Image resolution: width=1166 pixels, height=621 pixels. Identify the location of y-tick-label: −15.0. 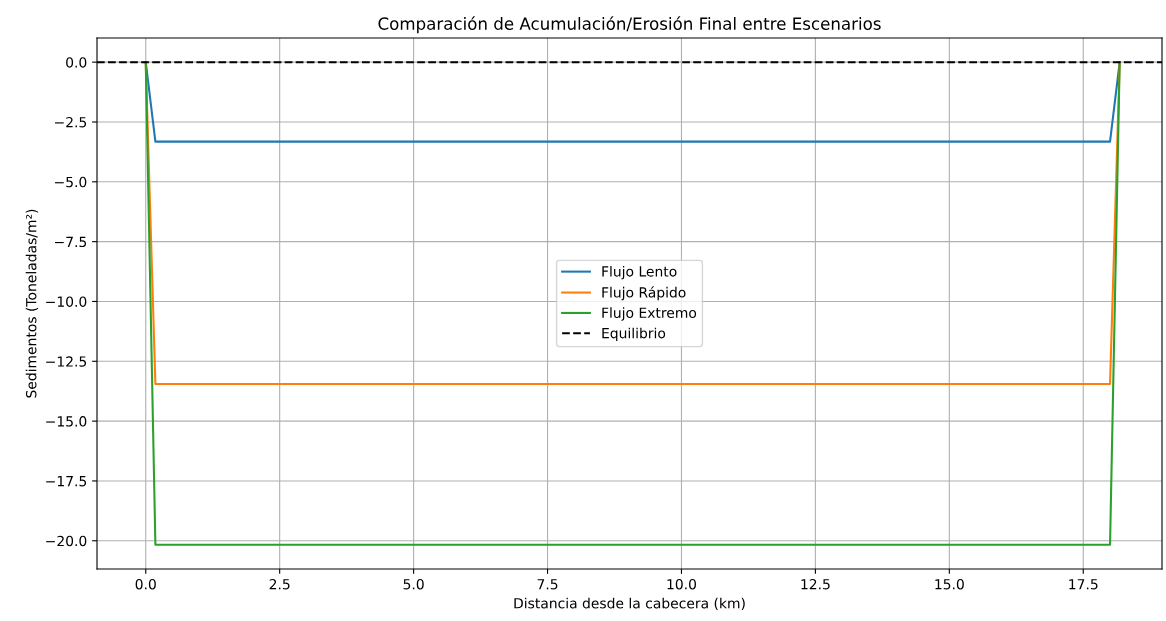
(66, 421).